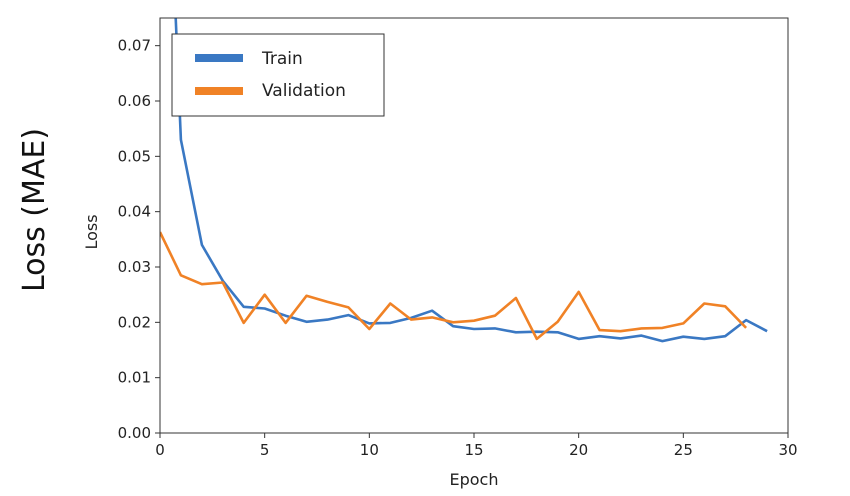 The width and height of the screenshot is (850, 496). Describe the element at coordinates (134, 378) in the screenshot. I see `y-tick-label: 0.01` at that location.